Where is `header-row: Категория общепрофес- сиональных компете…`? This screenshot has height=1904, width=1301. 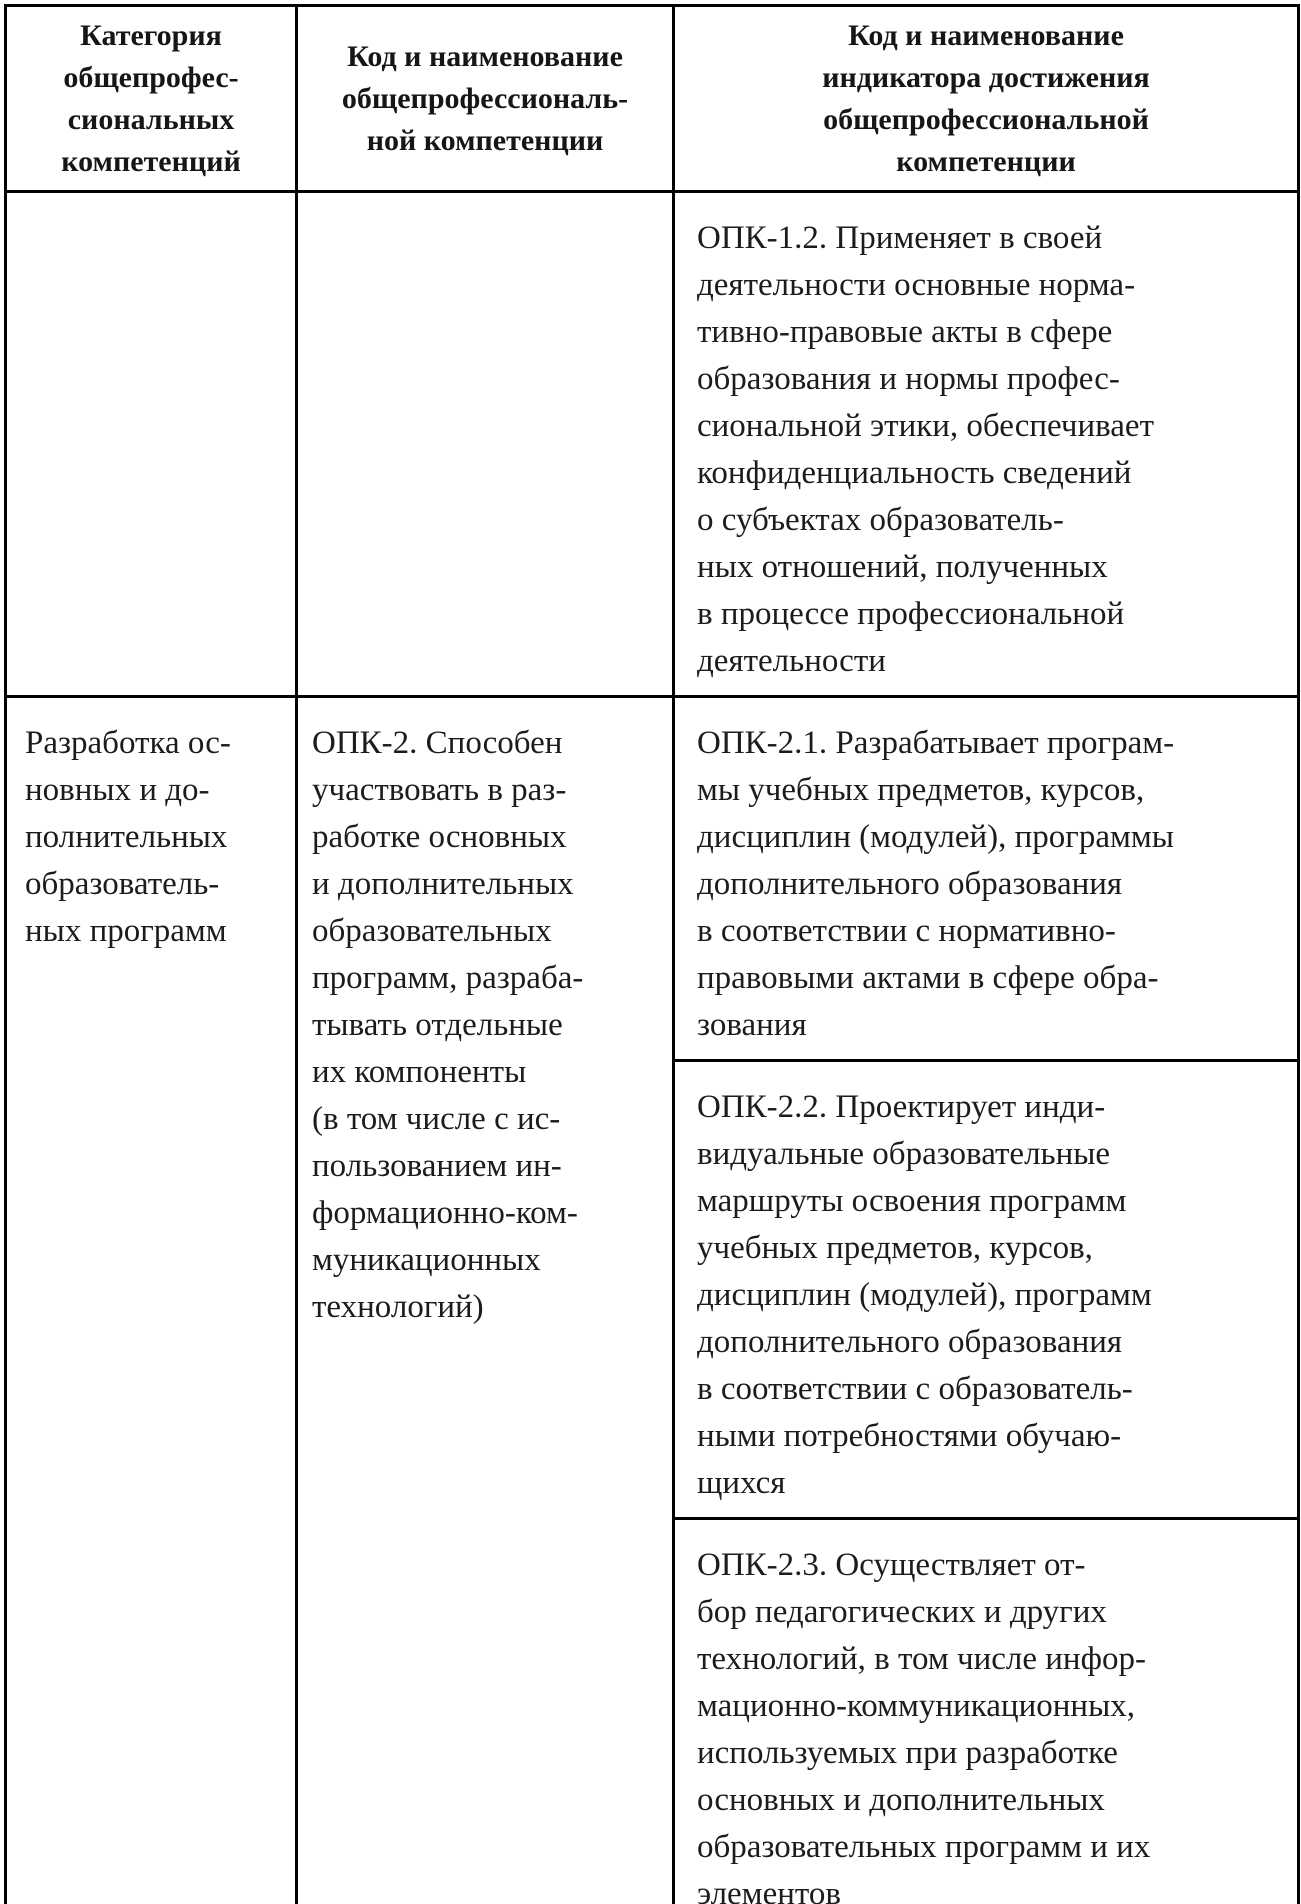 header-row: Категория общепрофес- сиональных компете… is located at coordinates (652, 98).